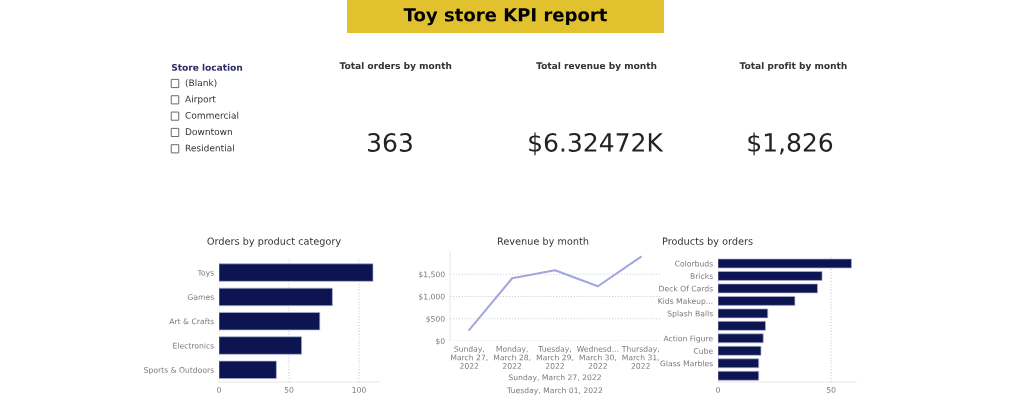  What do you see at coordinates (596, 66) in the screenshot?
I see `text: Total revenue by month` at bounding box center [596, 66].